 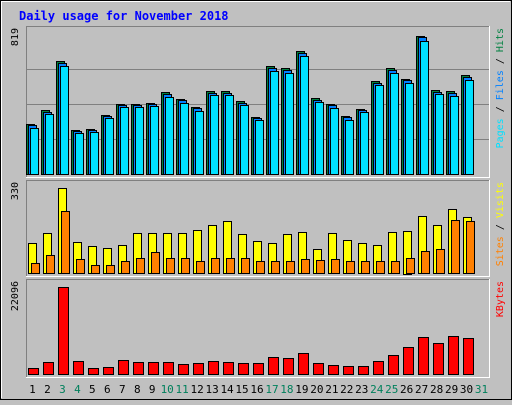 What do you see at coordinates (15, 37) in the screenshot?
I see `axis-max-label: 819` at bounding box center [15, 37].